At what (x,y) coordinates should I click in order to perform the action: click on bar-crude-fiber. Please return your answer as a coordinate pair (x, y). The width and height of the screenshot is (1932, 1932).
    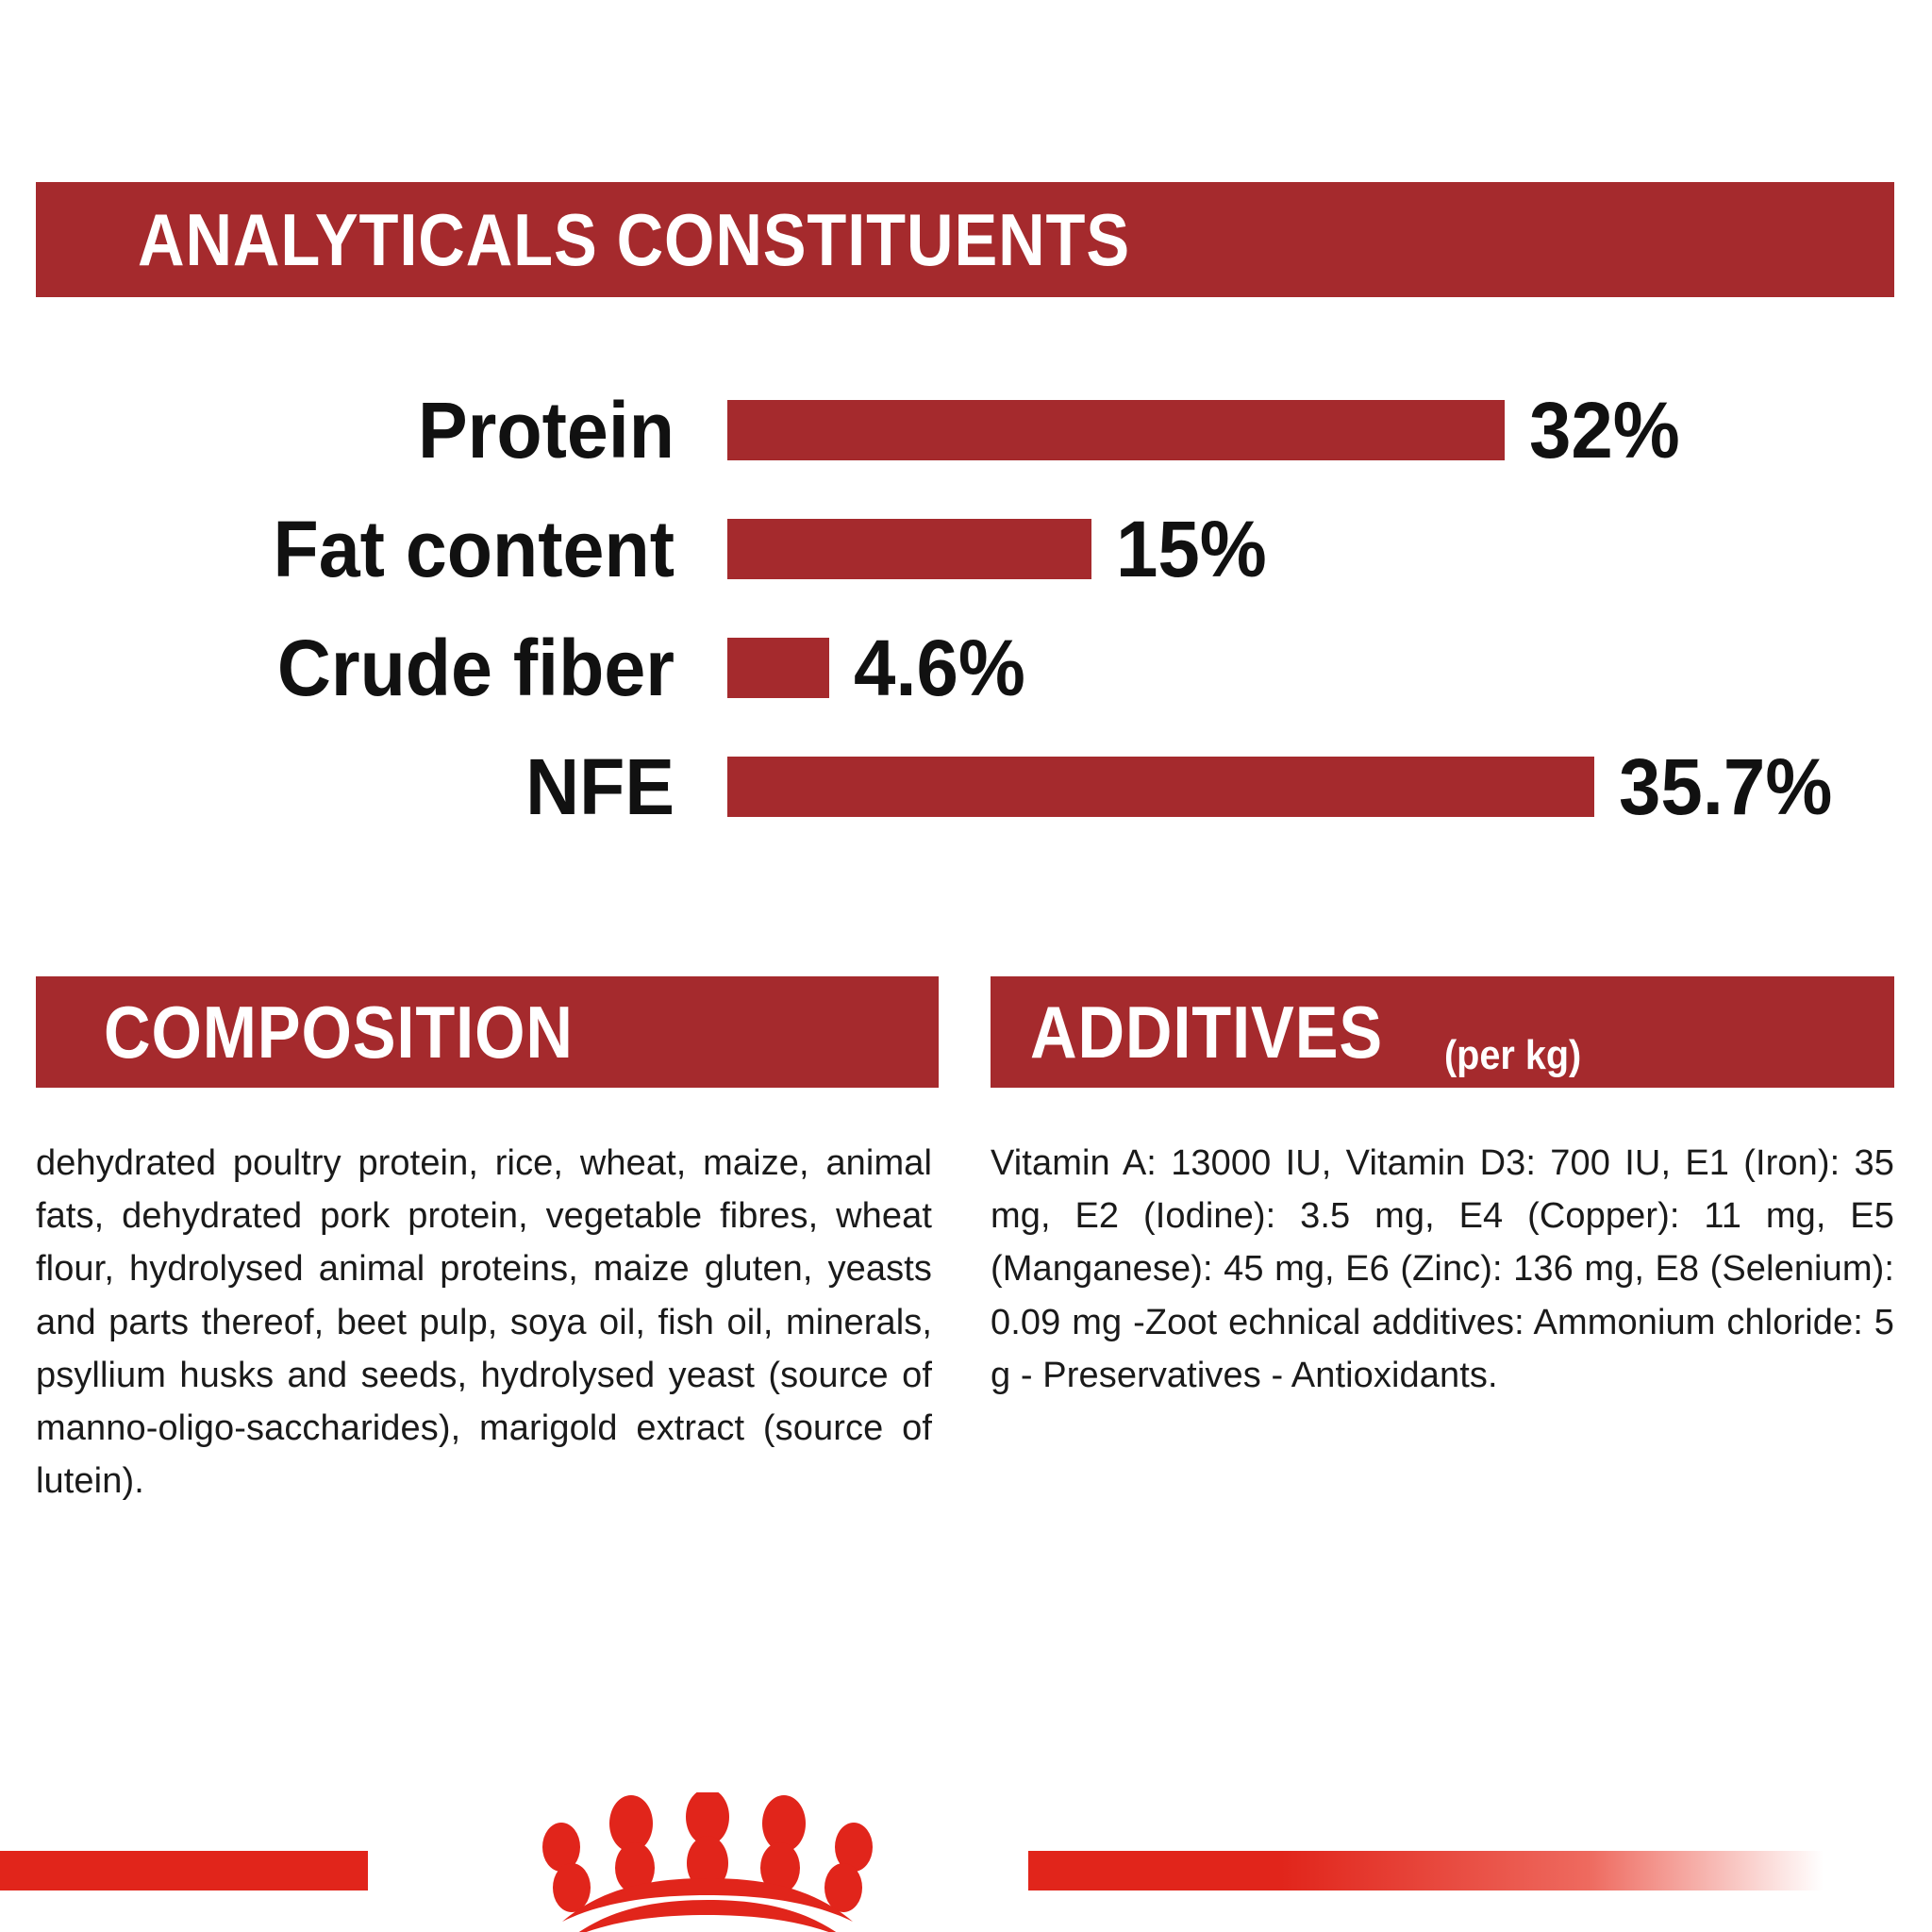
    Looking at the image, I should click on (778, 668).